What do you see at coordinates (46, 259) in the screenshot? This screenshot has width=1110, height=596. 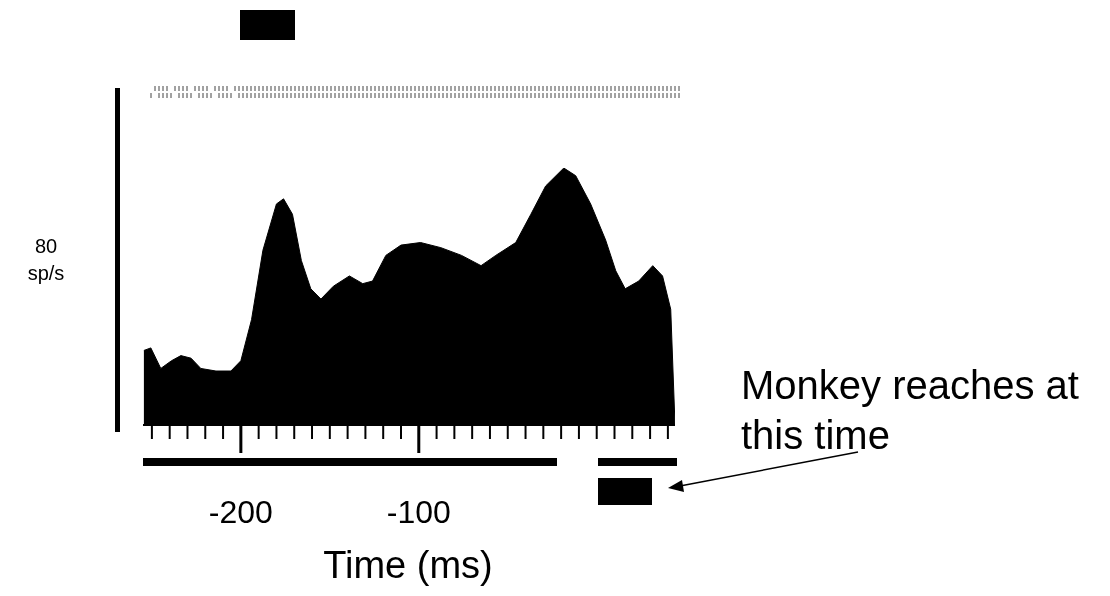 I see `y-axis-title: 80 sp/s` at bounding box center [46, 259].